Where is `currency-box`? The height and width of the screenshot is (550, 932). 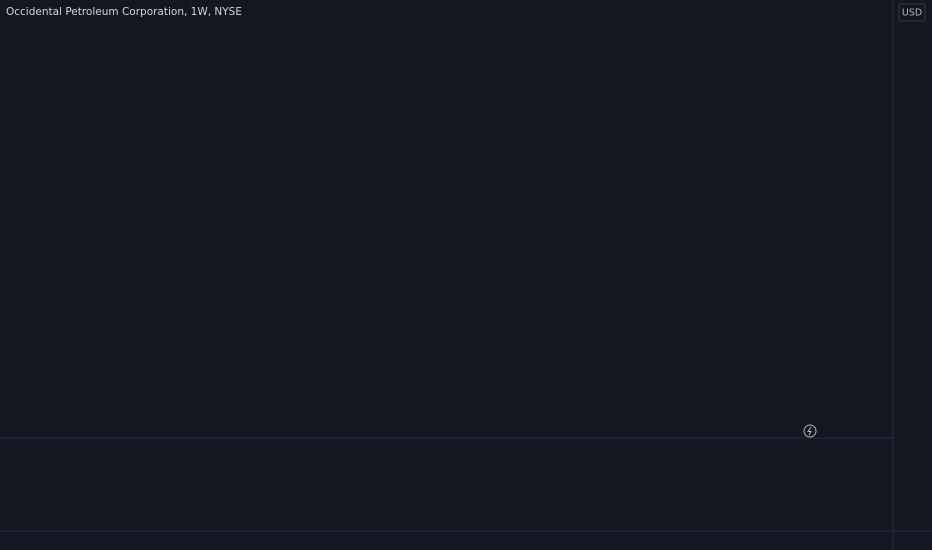 currency-box is located at coordinates (912, 12).